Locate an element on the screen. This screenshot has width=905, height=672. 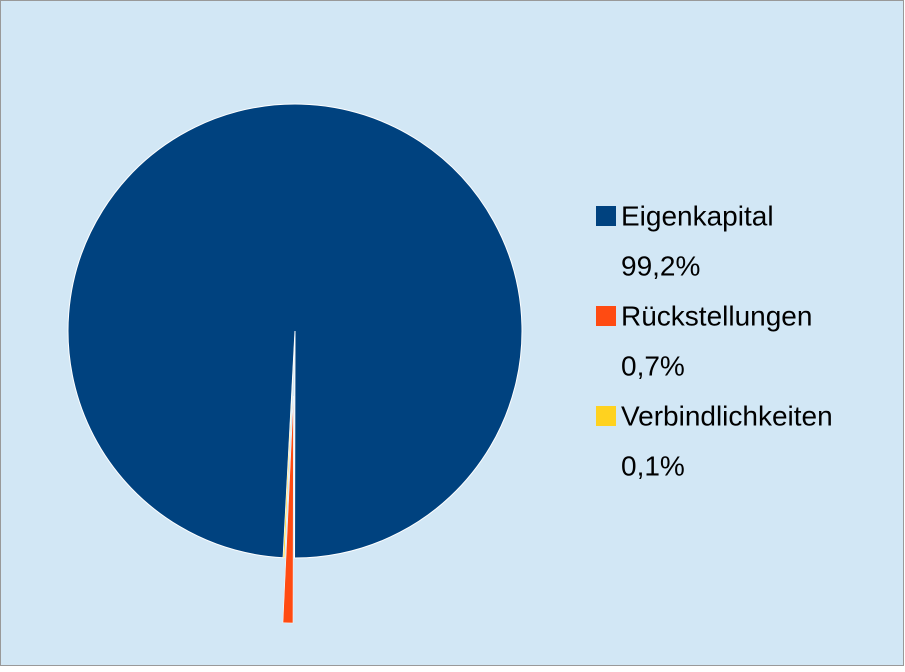
legend-label: Verbindlichkeiten is located at coordinates (727, 415).